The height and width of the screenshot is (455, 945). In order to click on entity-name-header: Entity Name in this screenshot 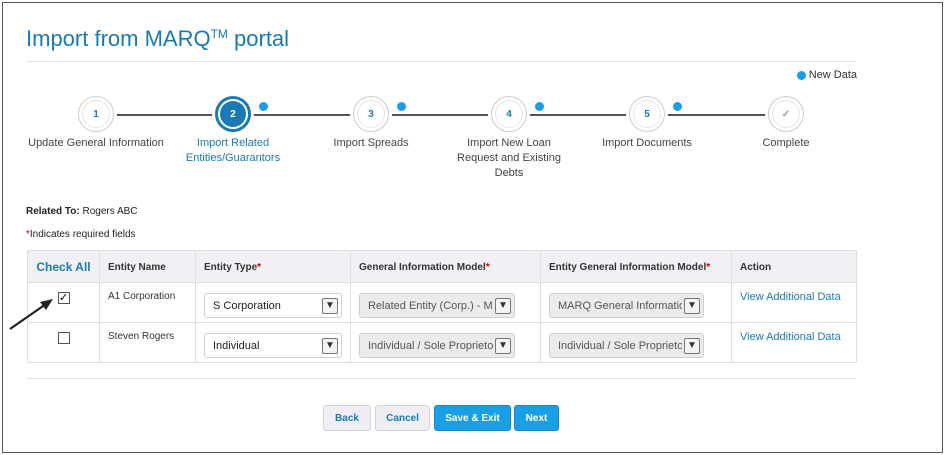, I will do `click(147, 266)`.